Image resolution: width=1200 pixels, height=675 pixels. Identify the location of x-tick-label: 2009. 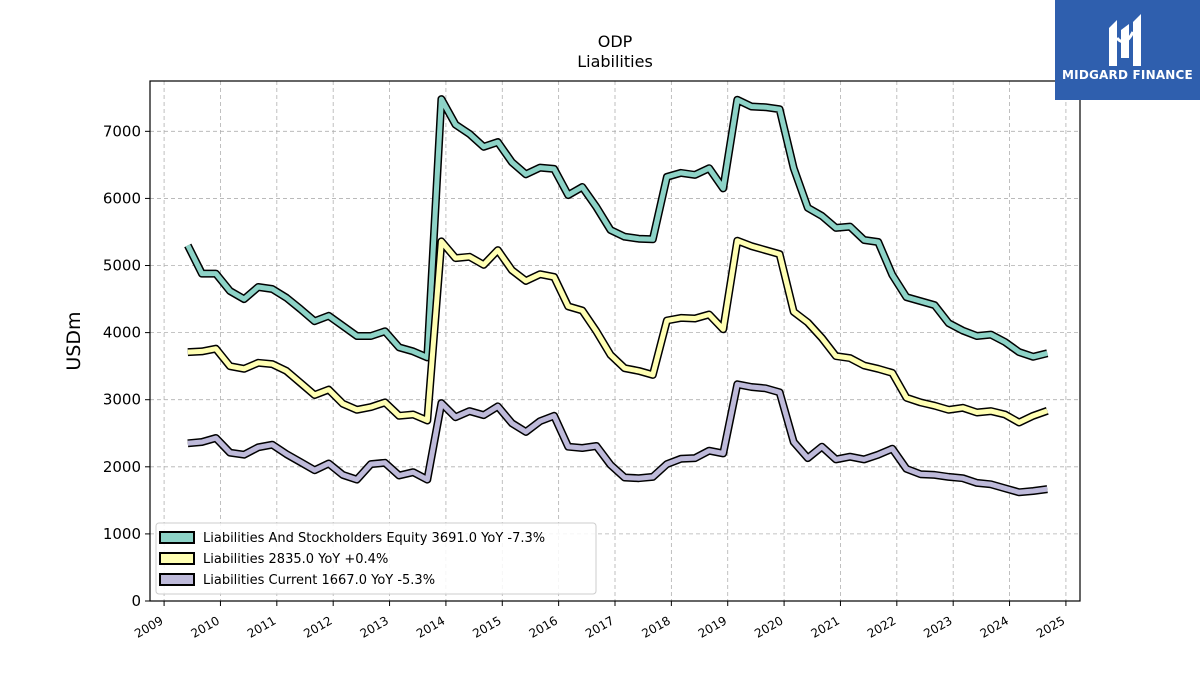
(148, 626).